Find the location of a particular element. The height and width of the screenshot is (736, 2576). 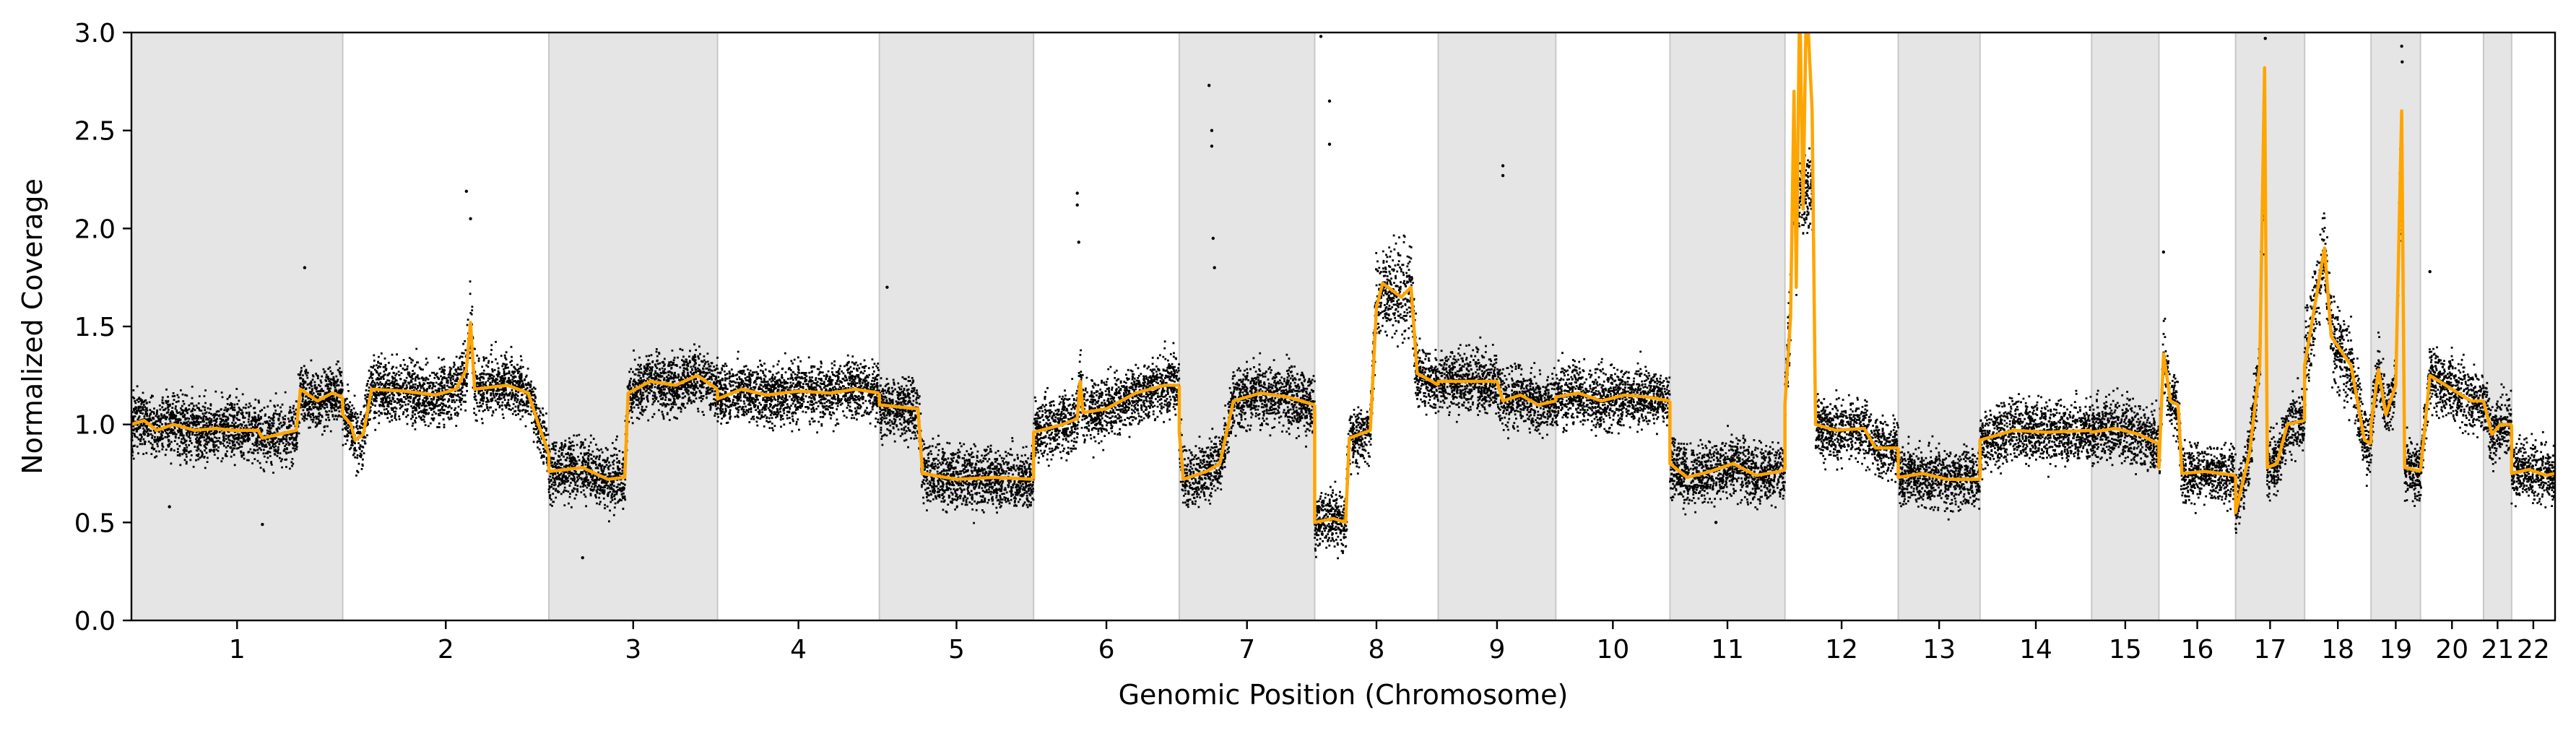

points-chr6 is located at coordinates (1107, 403).